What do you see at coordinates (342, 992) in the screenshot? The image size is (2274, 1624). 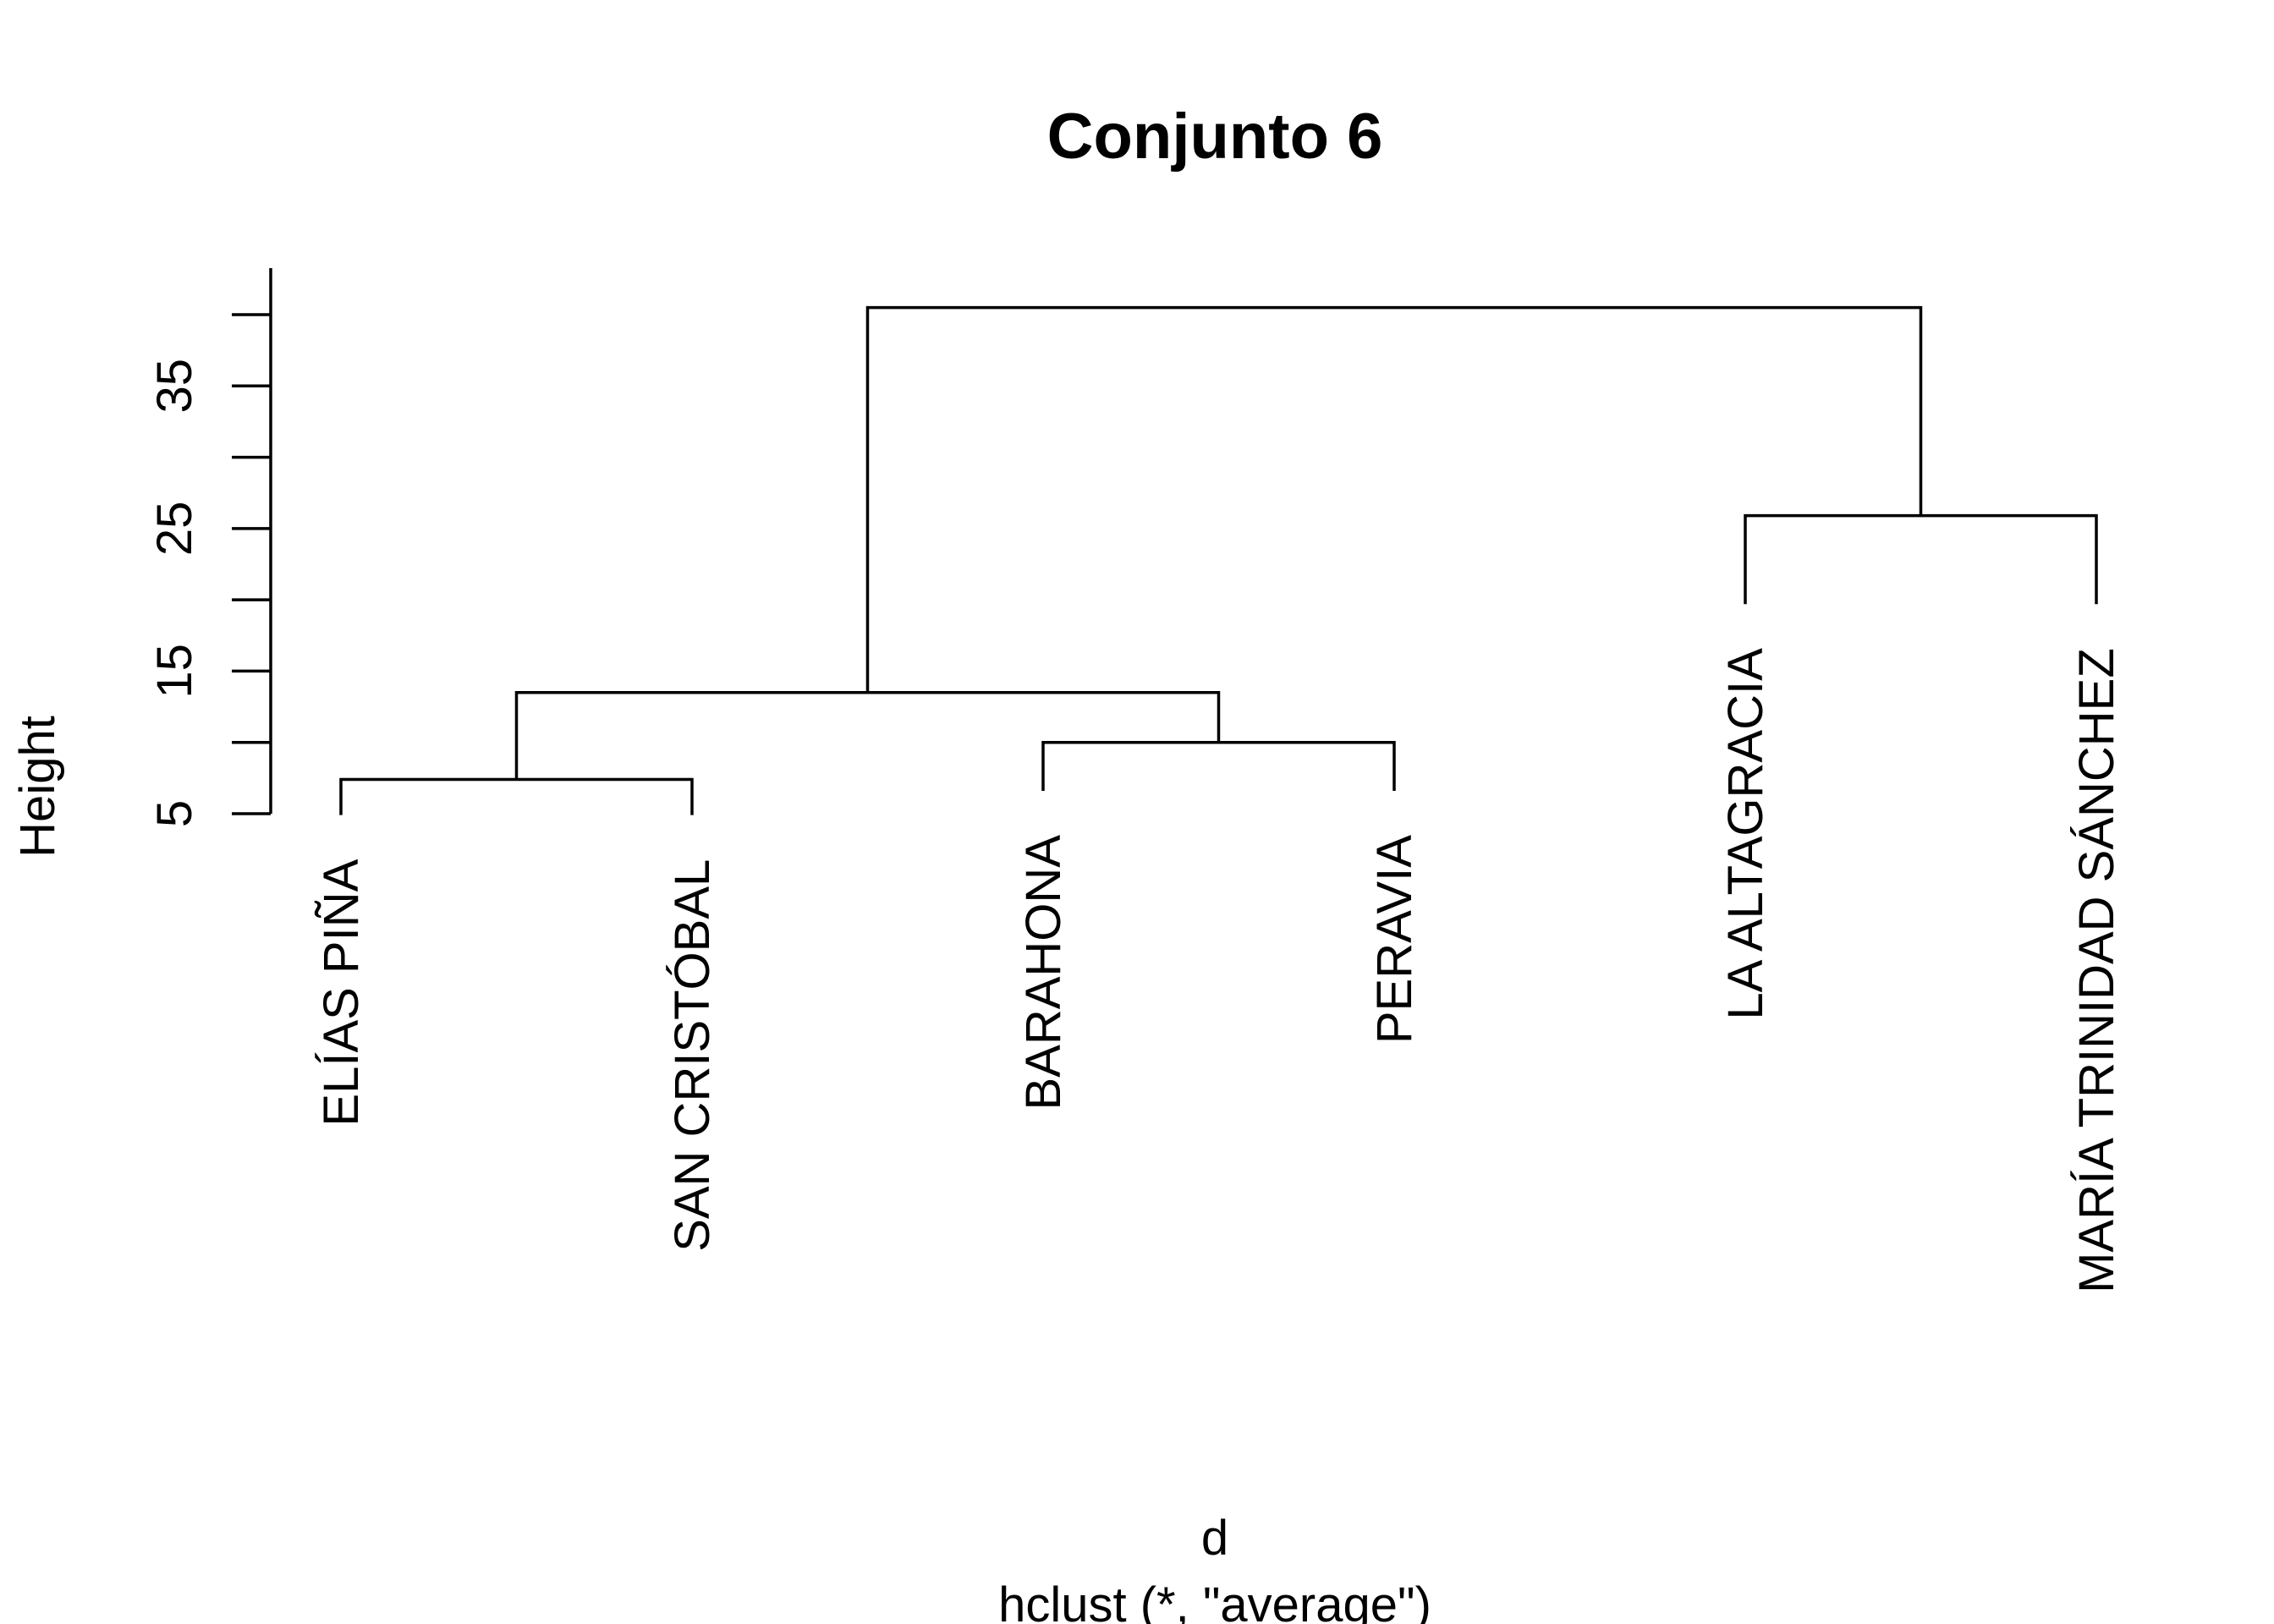 I see `leaf-label-0: ELÍAS PIÑA` at bounding box center [342, 992].